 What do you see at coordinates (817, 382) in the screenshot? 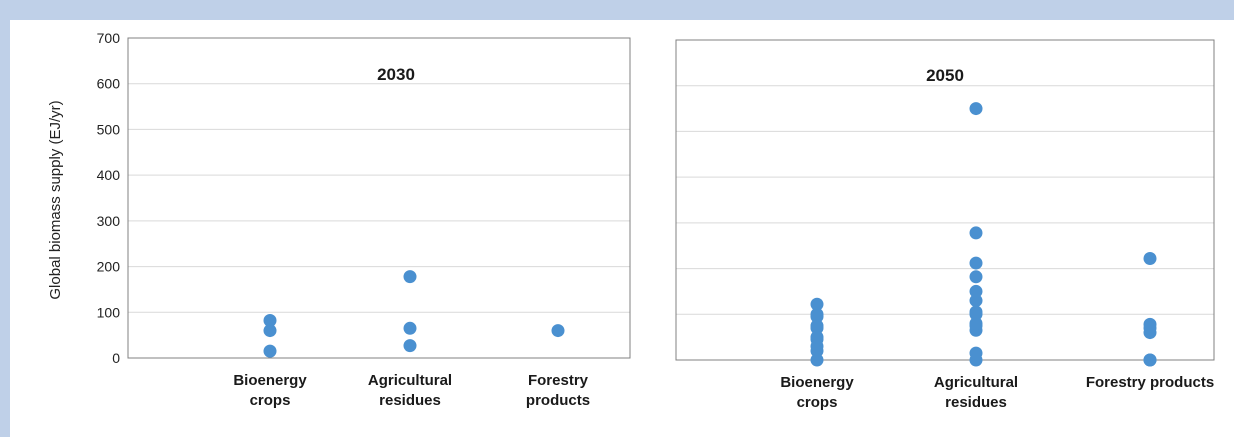
I see `chart2-x-category-label-0-0: Bioenergy` at bounding box center [817, 382].